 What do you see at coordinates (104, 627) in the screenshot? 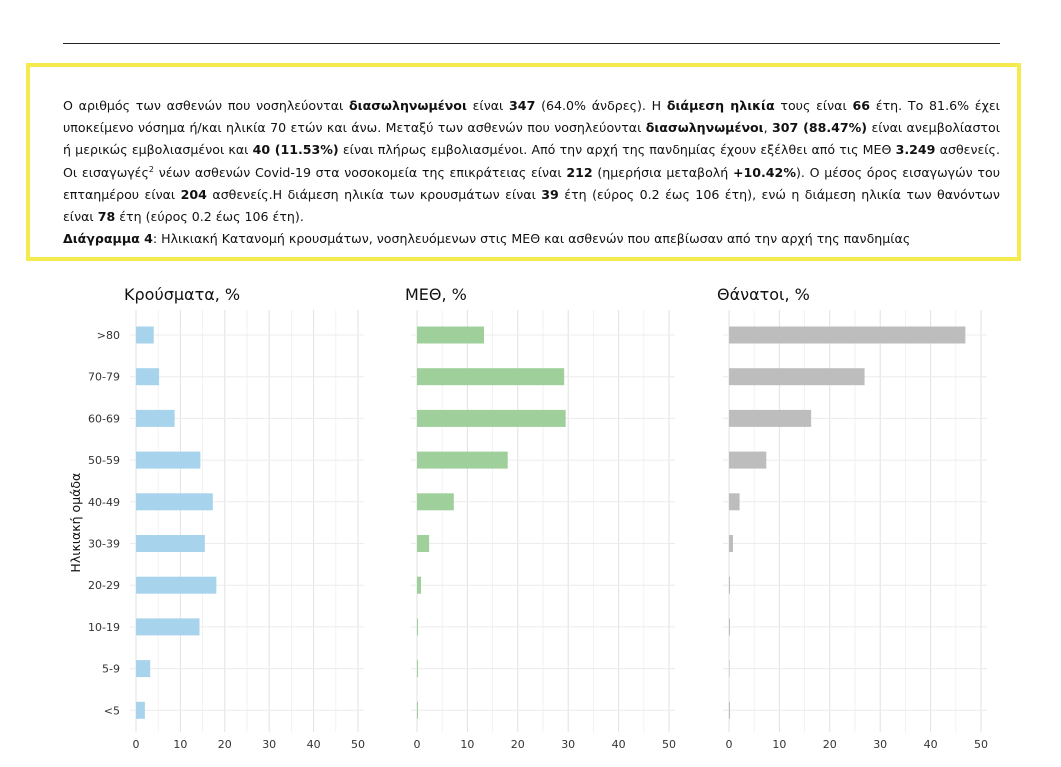
I see `y-tick-label: 10-19` at bounding box center [104, 627].